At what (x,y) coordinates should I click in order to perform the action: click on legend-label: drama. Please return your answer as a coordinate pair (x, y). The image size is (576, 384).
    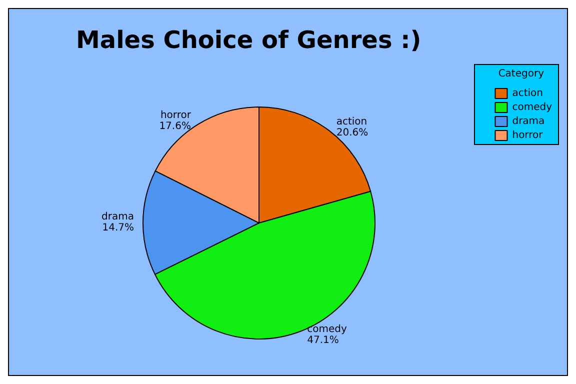
    Looking at the image, I should click on (528, 121).